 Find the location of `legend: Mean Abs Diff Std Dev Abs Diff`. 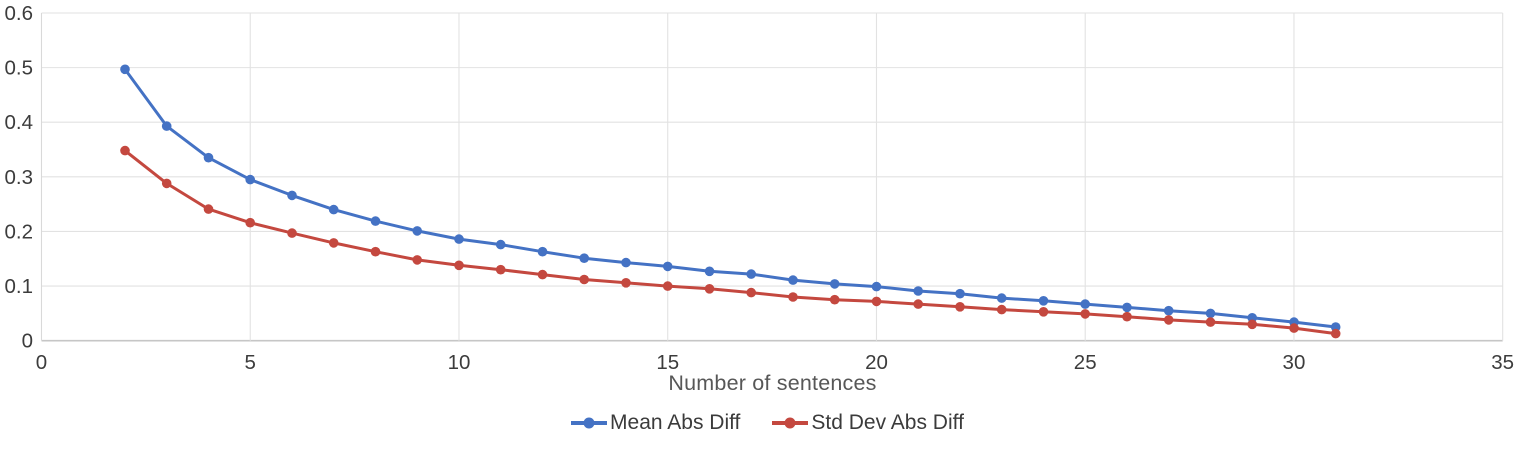

legend: Mean Abs Diff Std Dev Abs Diff is located at coordinates (767, 423).